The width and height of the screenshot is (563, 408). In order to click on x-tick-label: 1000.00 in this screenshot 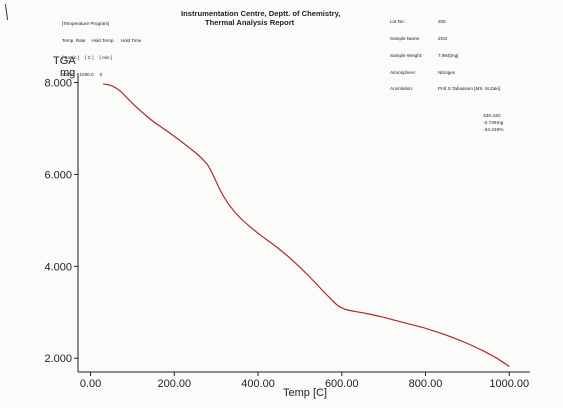, I will do `click(509, 384)`.